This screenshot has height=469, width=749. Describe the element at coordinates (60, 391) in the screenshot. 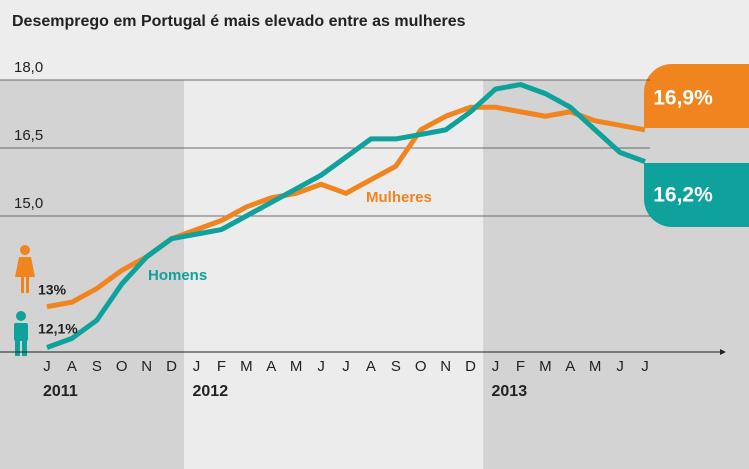

I see `year-label: 2011` at that location.